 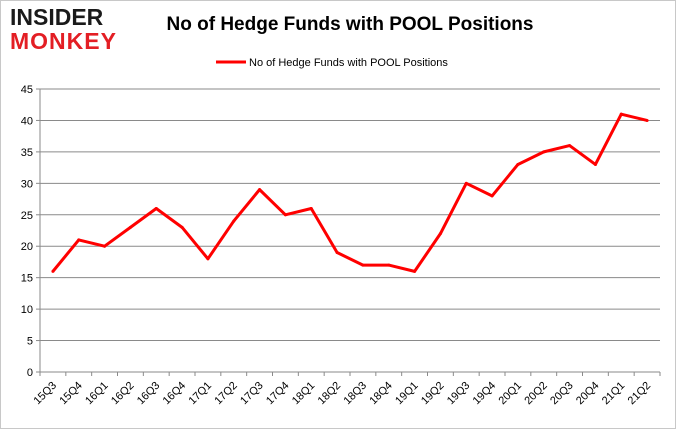 What do you see at coordinates (407, 394) in the screenshot?
I see `x-tick-label: 19Q1` at bounding box center [407, 394].